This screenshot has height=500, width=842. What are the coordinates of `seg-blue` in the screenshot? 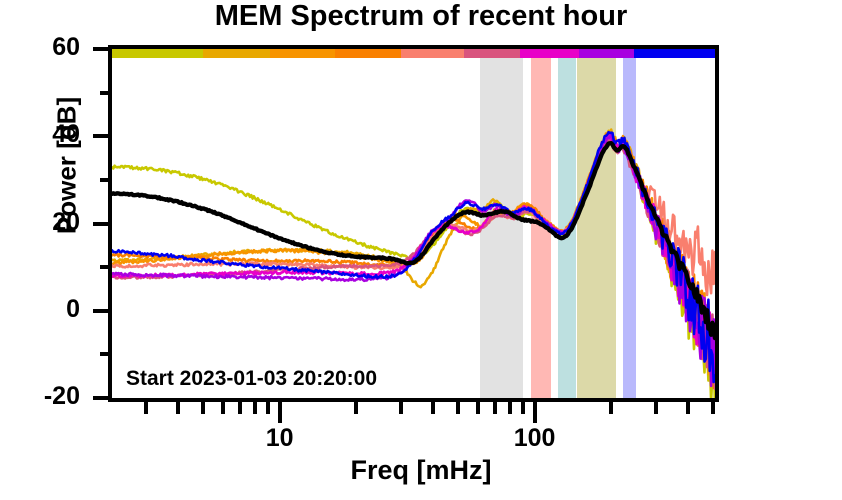 It's located at (674, 53).